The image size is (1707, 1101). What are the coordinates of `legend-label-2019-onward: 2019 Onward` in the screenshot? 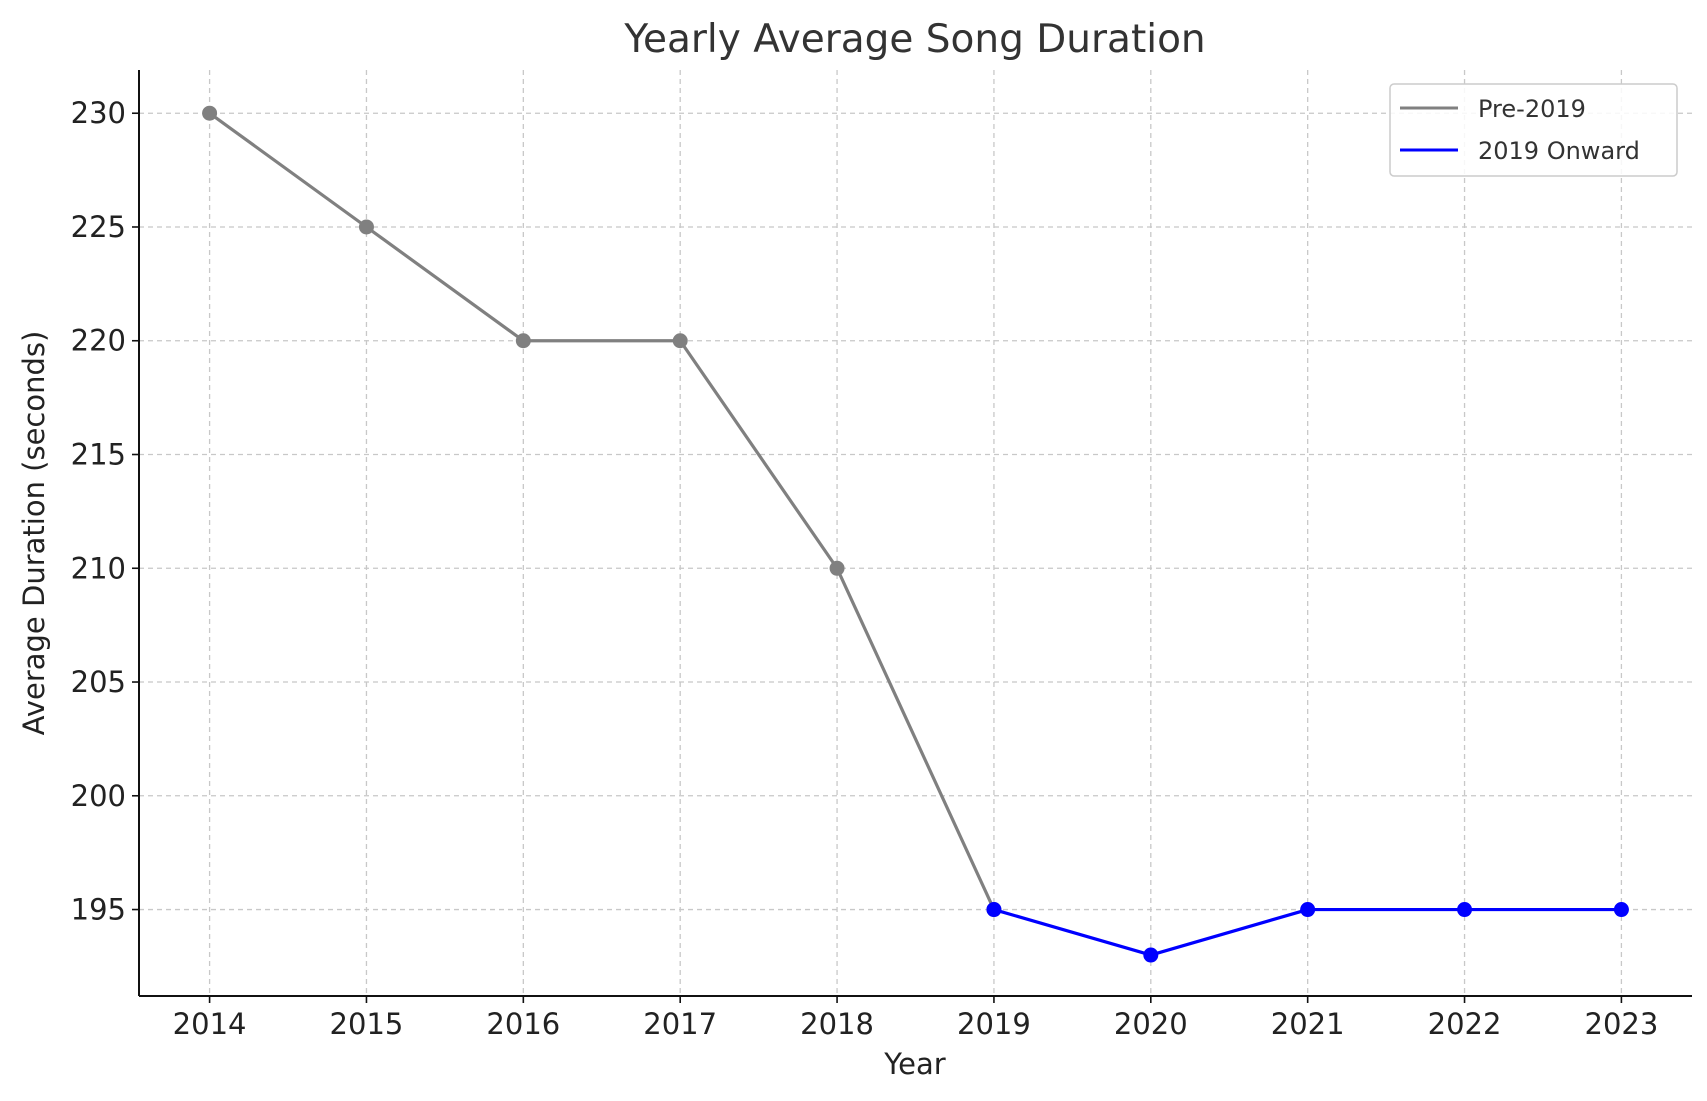 It's located at (1559, 151).